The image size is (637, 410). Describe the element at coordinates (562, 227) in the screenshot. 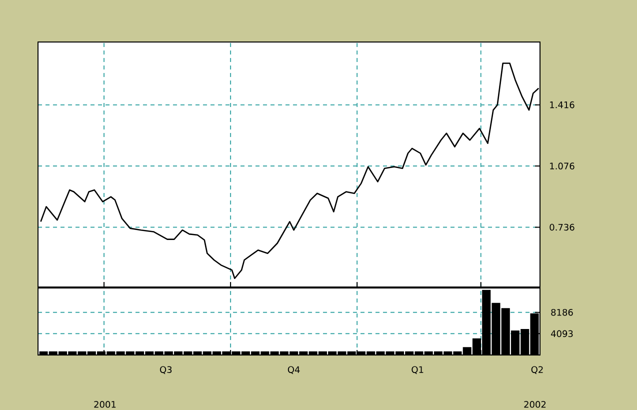

I see `y-tick-label: 0.736` at that location.